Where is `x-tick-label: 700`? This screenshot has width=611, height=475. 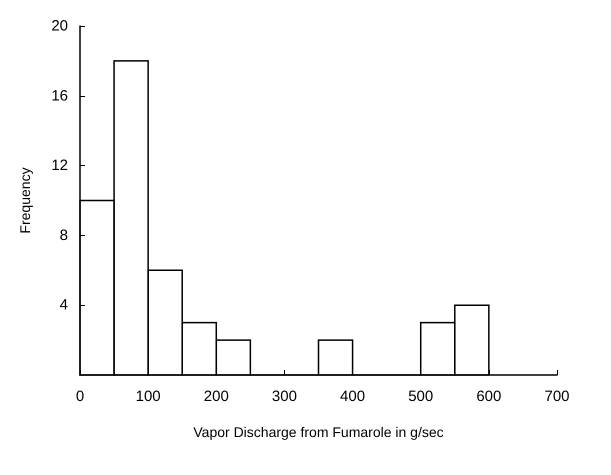 x-tick-label: 700 is located at coordinates (557, 396).